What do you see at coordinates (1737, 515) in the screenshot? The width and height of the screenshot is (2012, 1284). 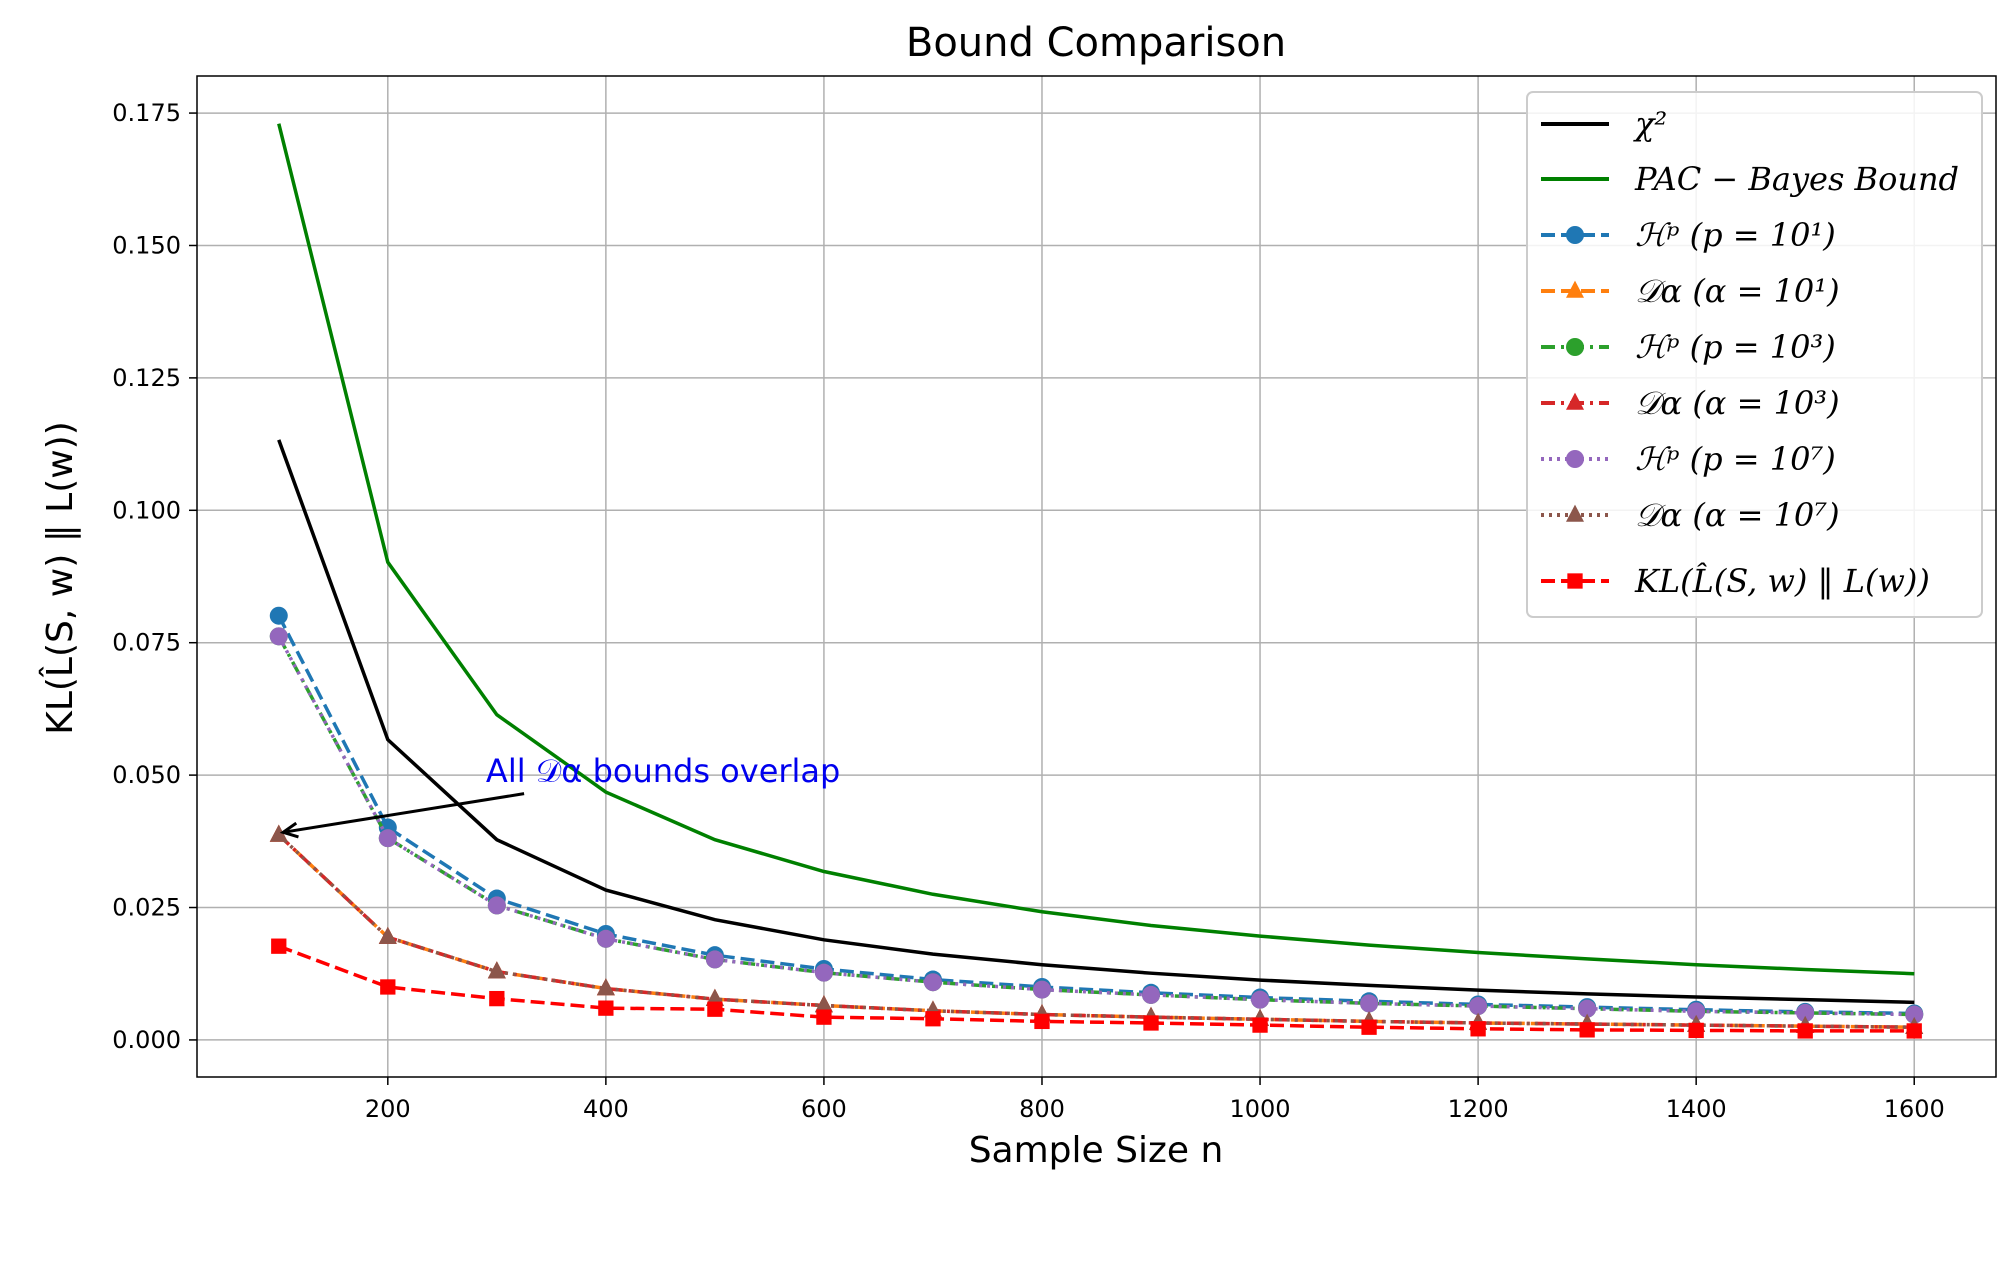 I see `legend-label: 𝒟α (α = 10⁷)` at bounding box center [1737, 515].